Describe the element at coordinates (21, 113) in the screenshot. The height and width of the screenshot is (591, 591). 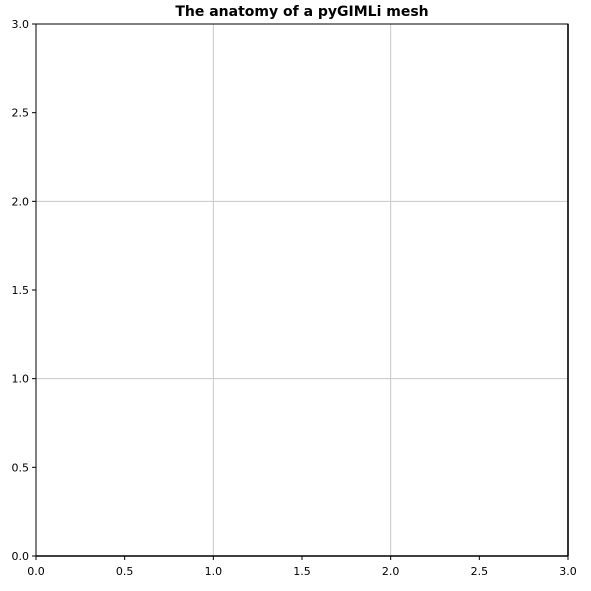
I see `y-tick-label: 2.5` at that location.